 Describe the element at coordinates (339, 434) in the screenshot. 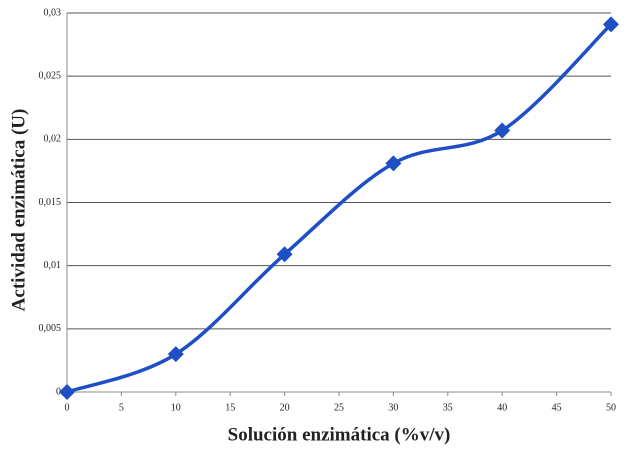

I see `x-axis-title: Solución enzimática (%v/v)` at that location.